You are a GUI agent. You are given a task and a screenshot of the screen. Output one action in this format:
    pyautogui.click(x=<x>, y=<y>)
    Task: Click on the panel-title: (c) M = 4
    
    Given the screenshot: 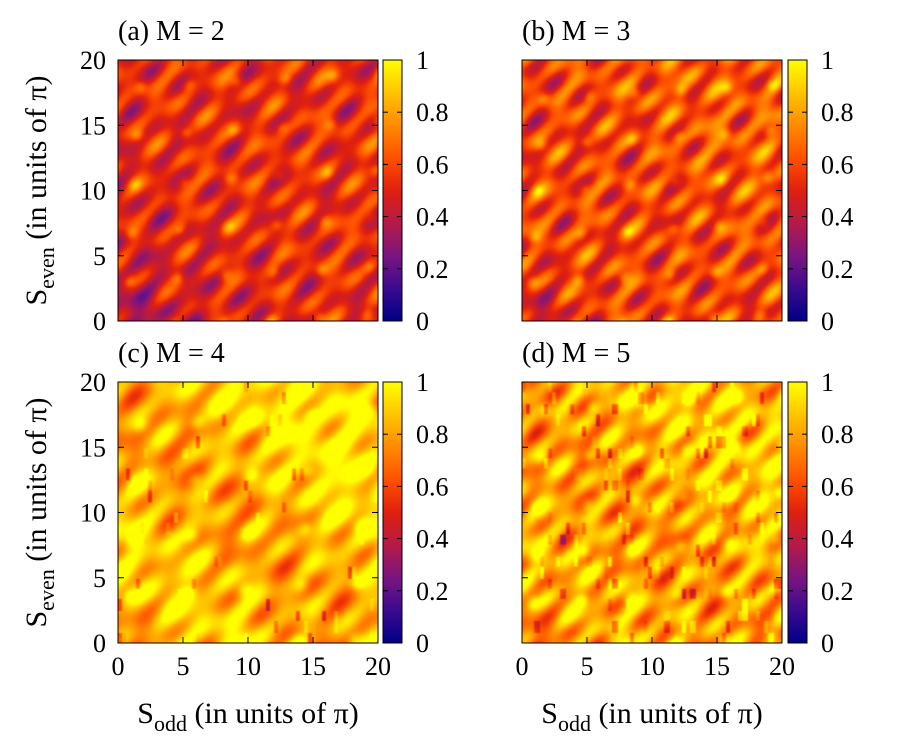 What is the action you would take?
    pyautogui.click(x=171, y=353)
    